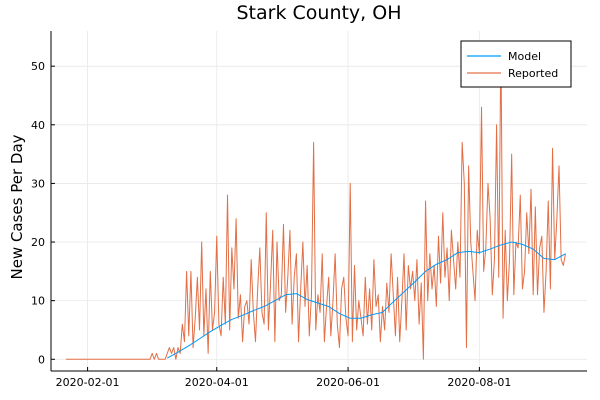  Describe the element at coordinates (41, 359) in the screenshot. I see `y-tick-label: 0` at that location.